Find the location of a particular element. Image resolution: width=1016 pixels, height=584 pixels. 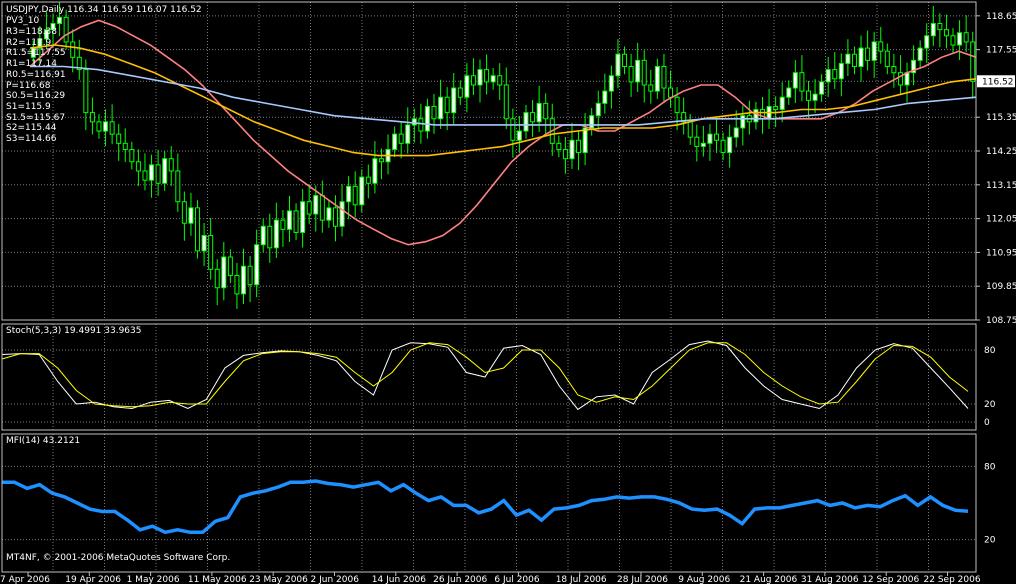

x-tick-label: 18 Jul 2006 is located at coordinates (581, 579).